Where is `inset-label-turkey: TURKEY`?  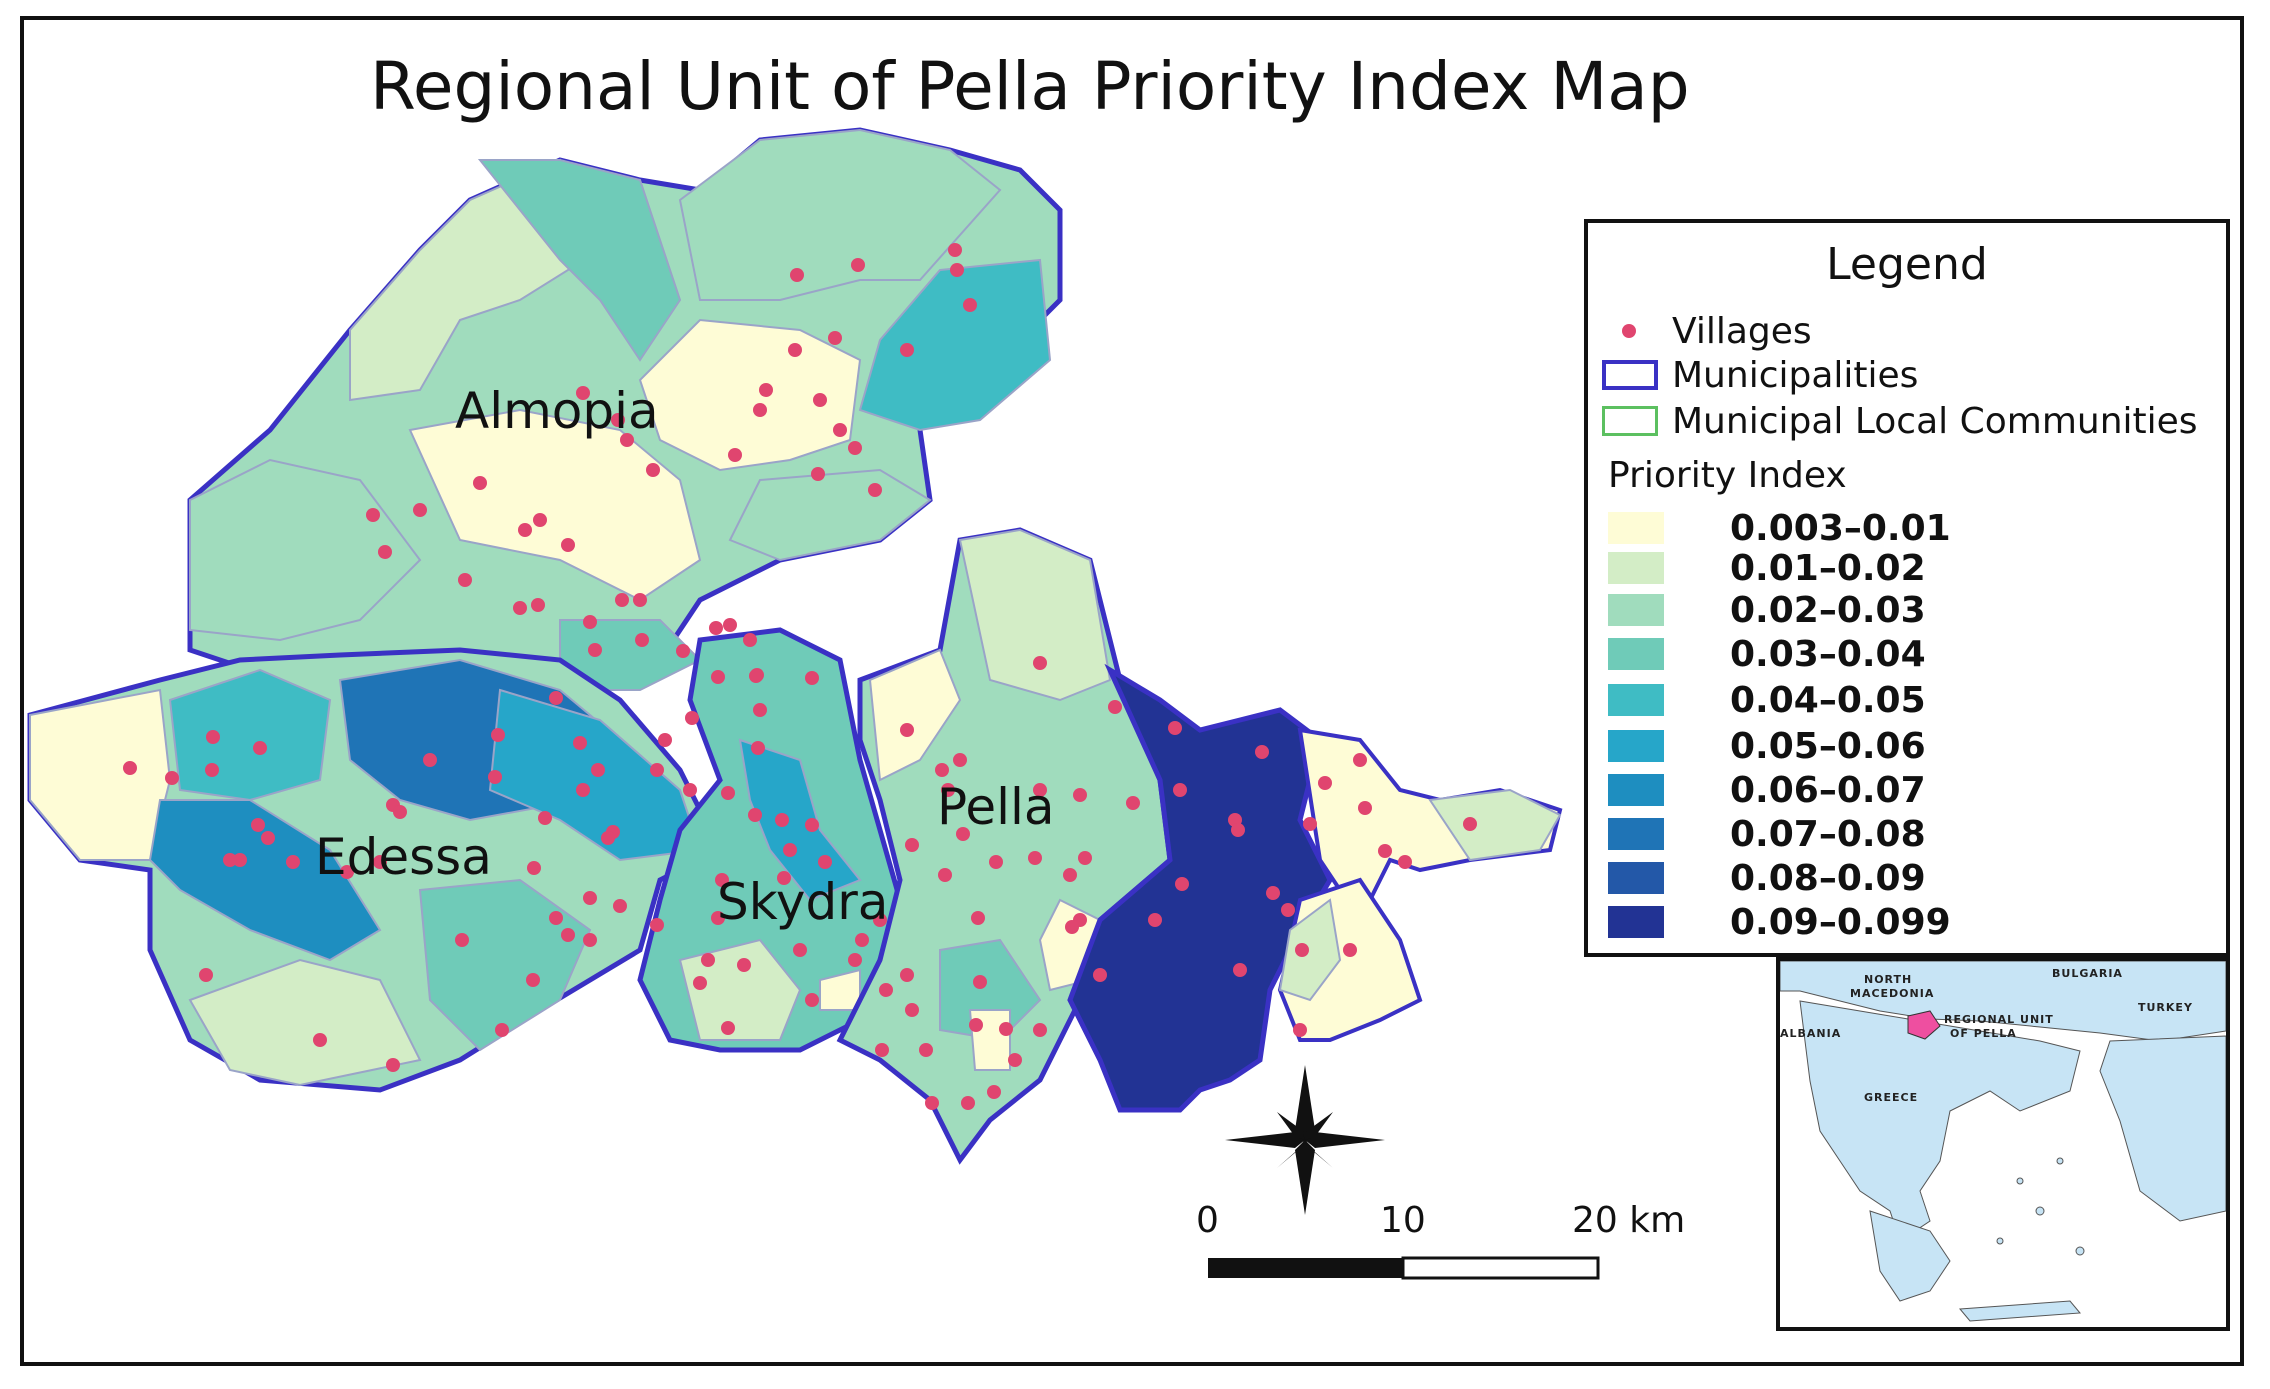
inset-label-turkey: TURKEY is located at coordinates (2165, 1007).